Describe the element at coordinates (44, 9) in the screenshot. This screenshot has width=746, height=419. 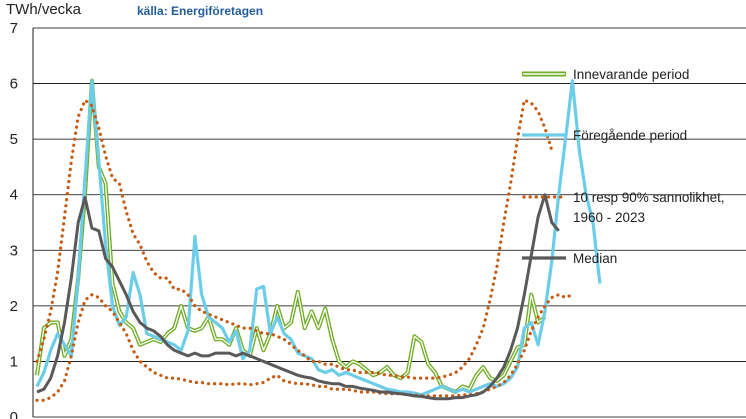
I see `y-axis-label: TWh/vecka` at that location.